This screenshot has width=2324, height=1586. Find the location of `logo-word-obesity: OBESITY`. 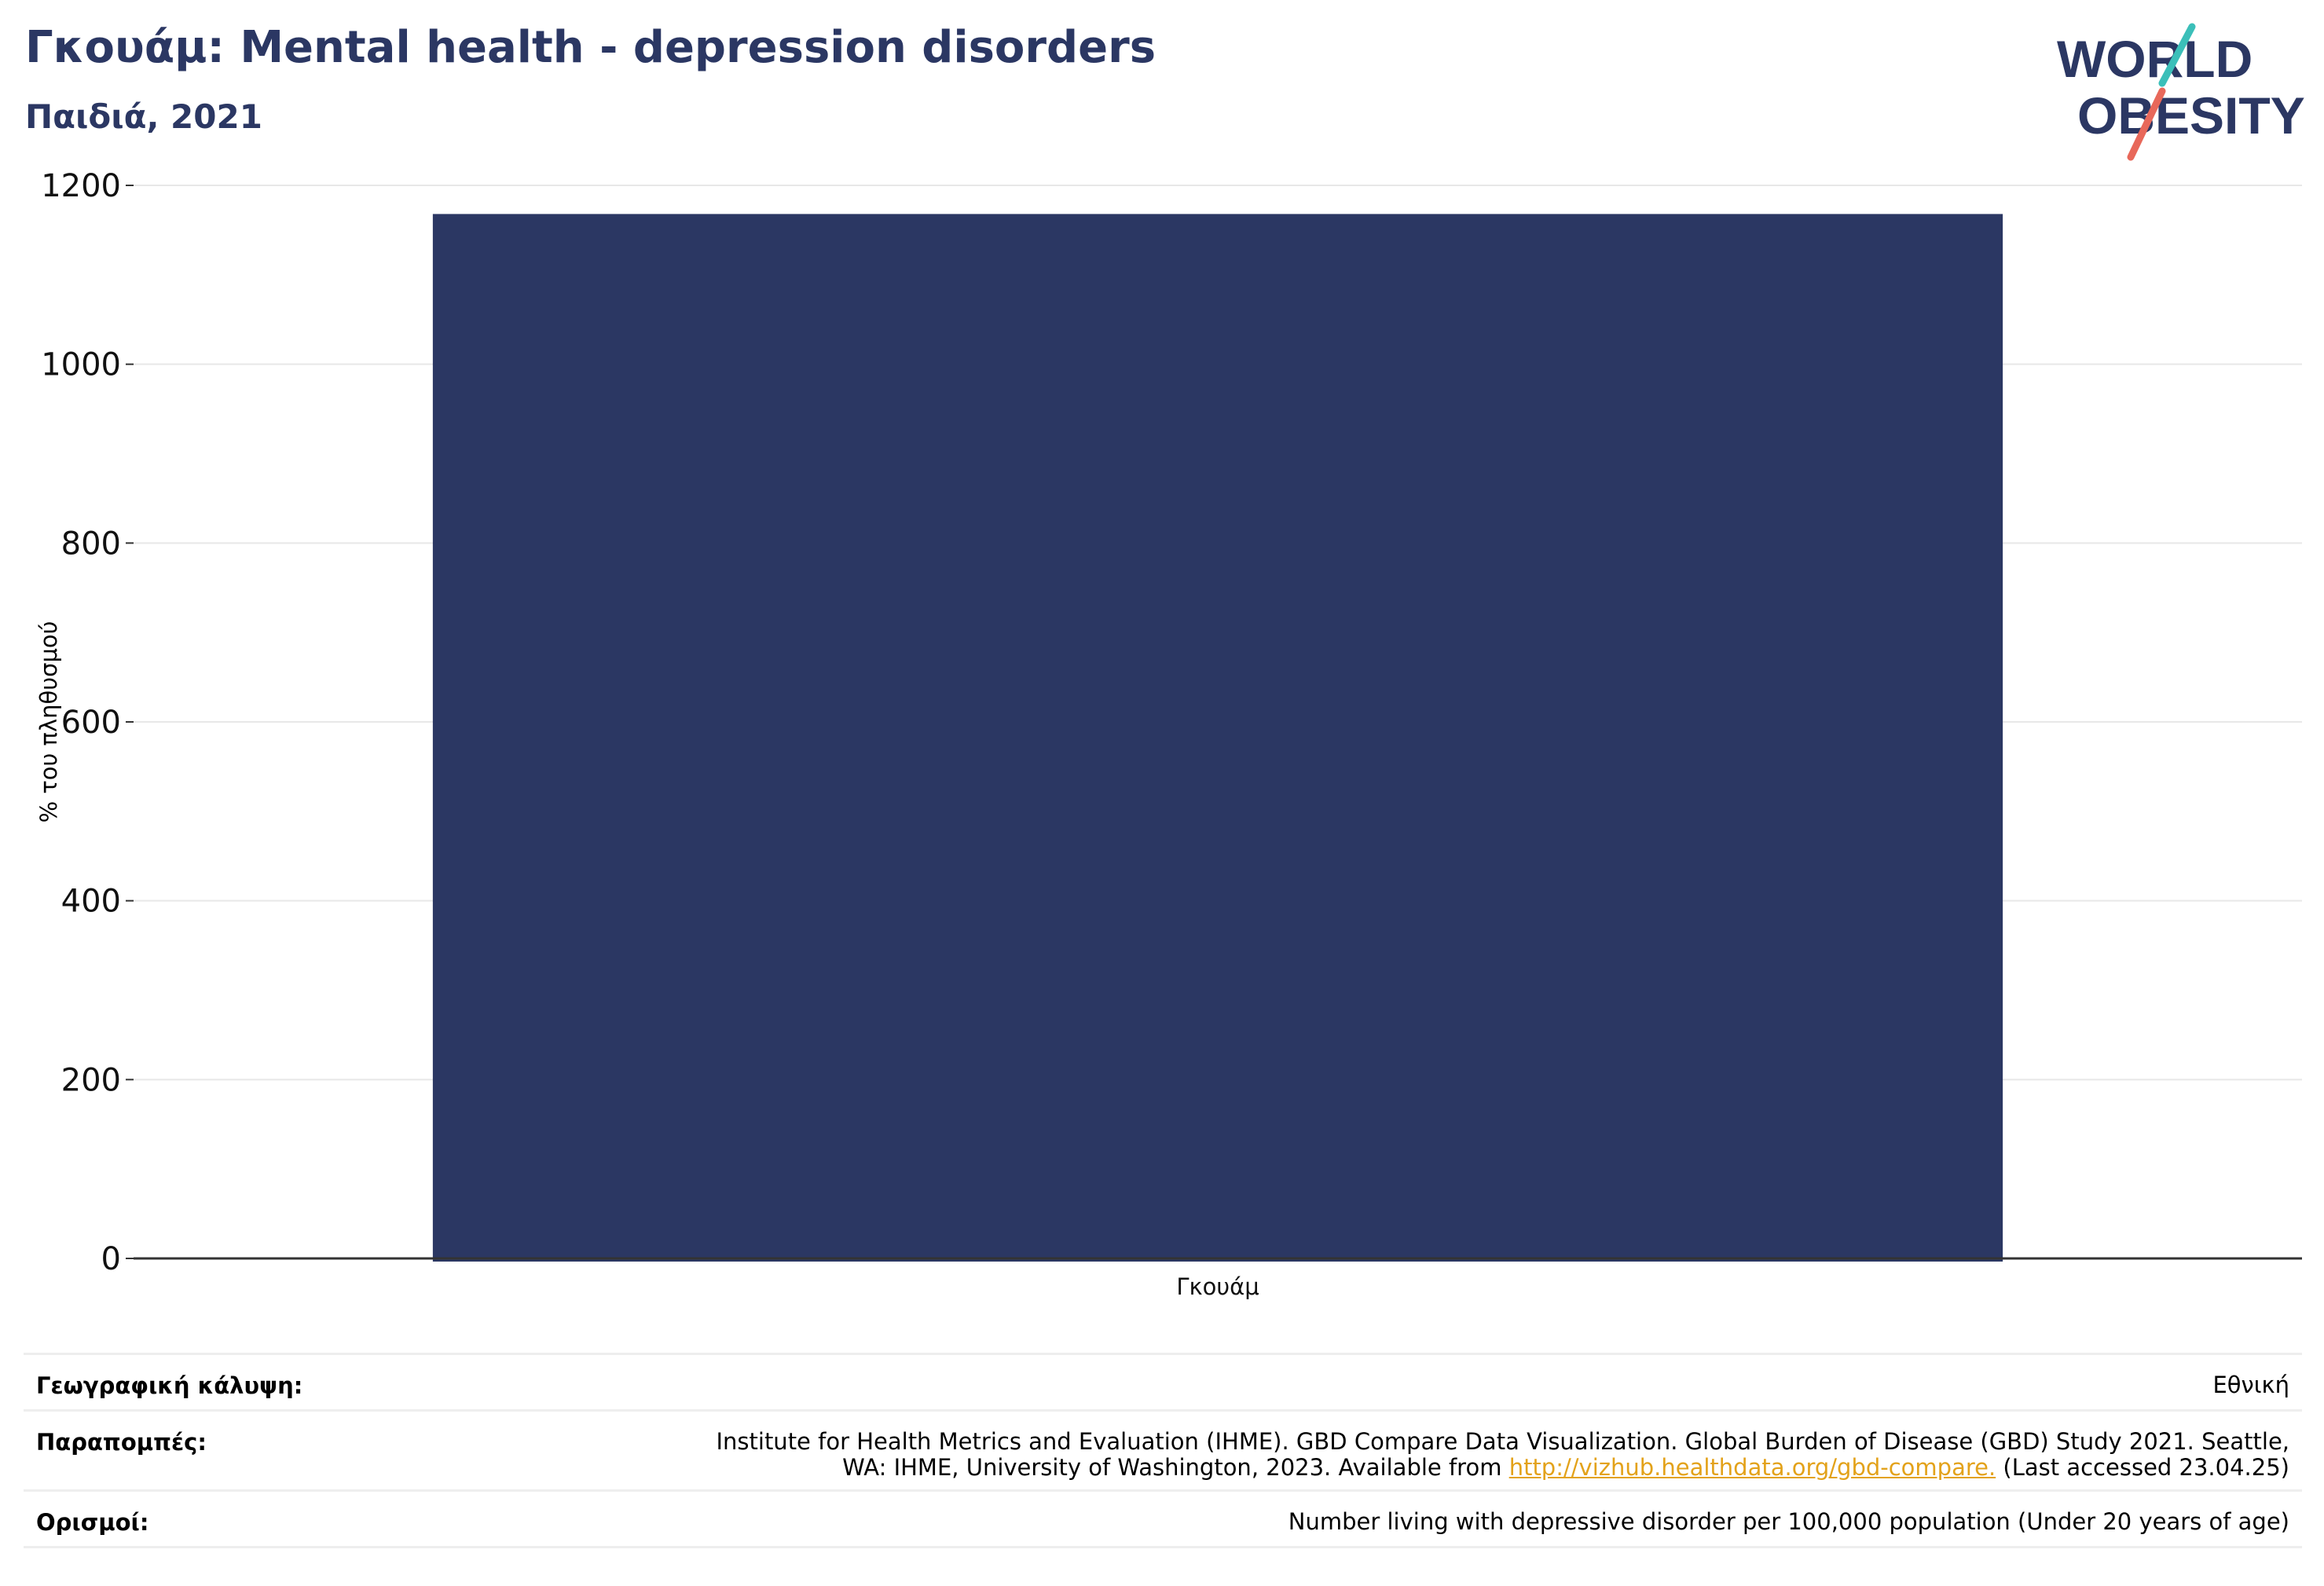

logo-word-obesity: OBESITY is located at coordinates (2191, 115).